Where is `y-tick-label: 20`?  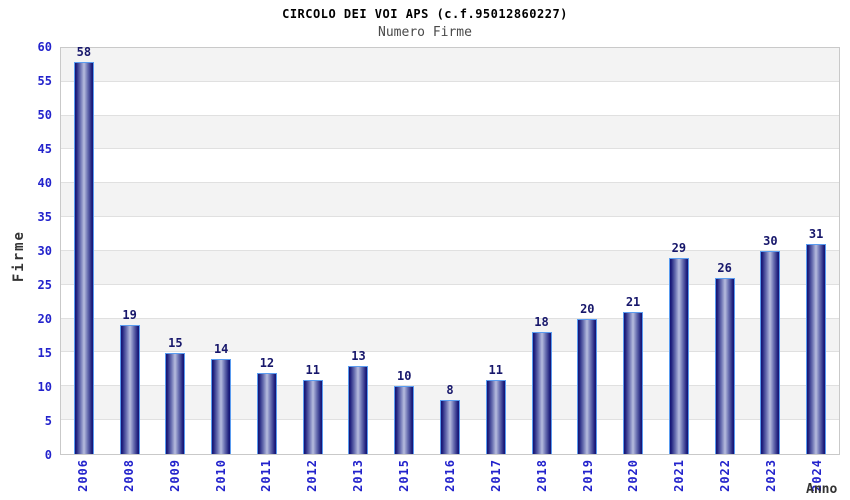 y-tick-label: 20 is located at coordinates (44, 318).